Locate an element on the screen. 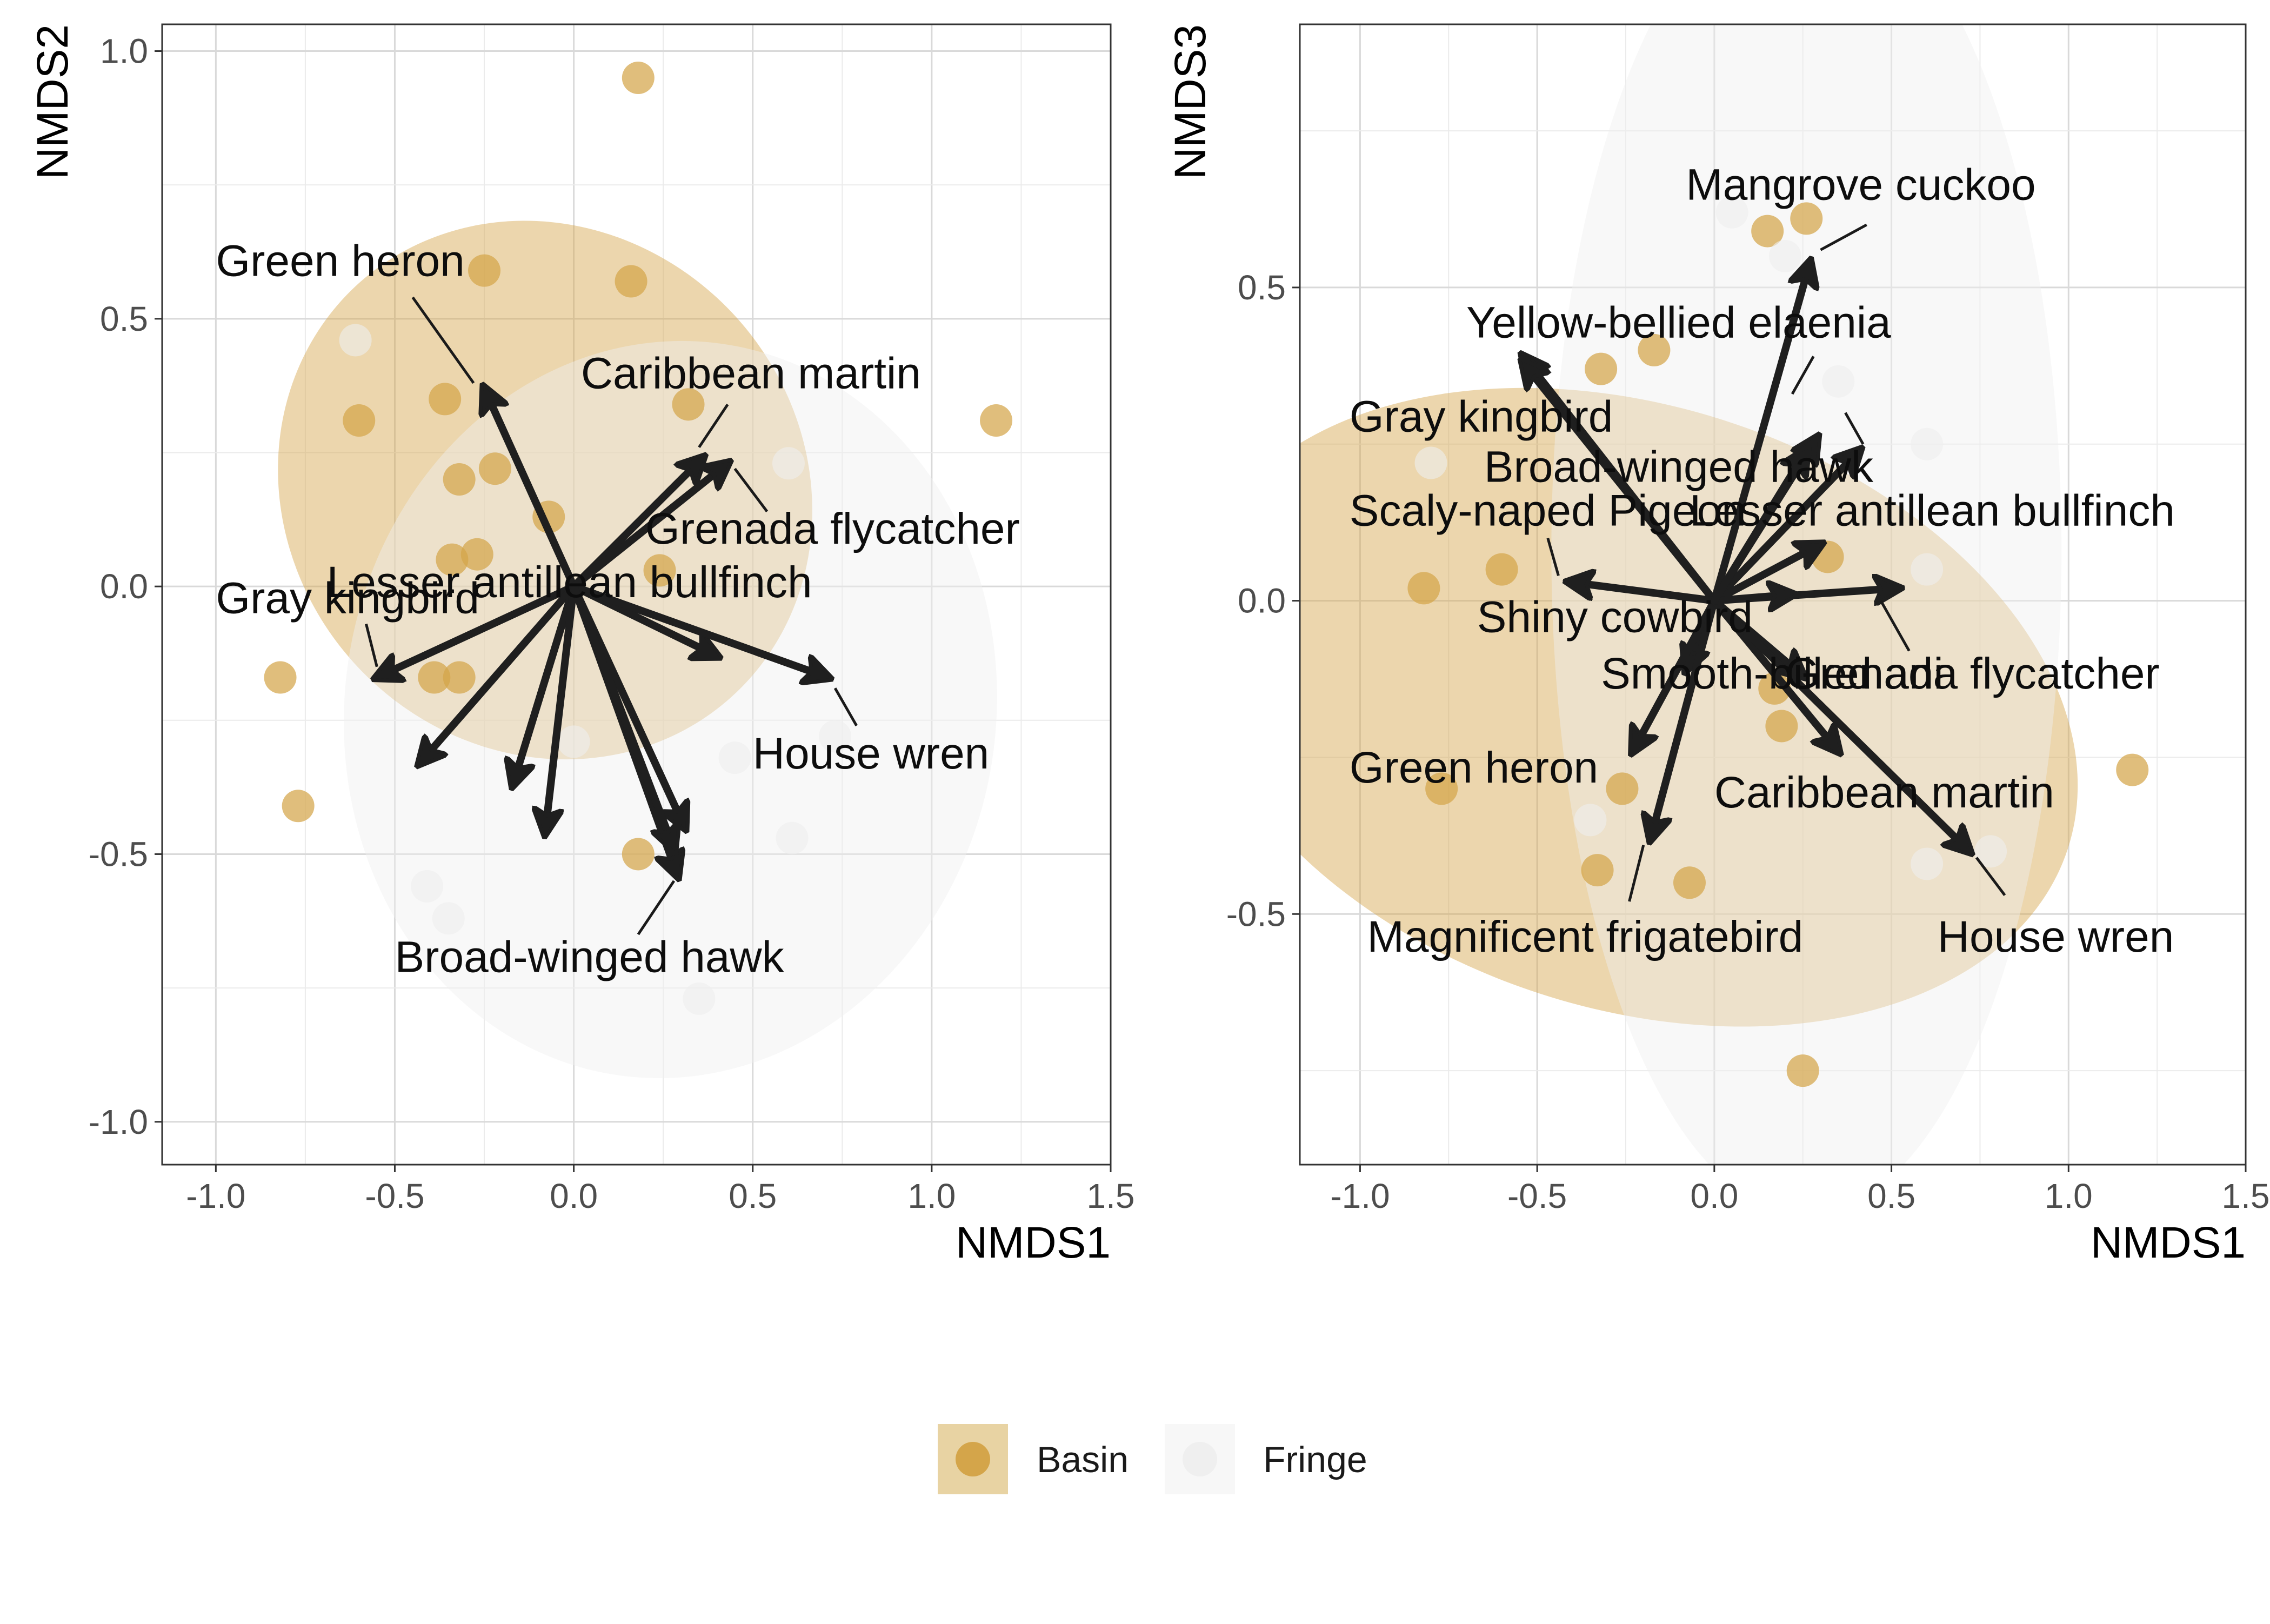 This screenshot has height=1624, width=2270. x-tick-label: 0.5 is located at coordinates (753, 1196).